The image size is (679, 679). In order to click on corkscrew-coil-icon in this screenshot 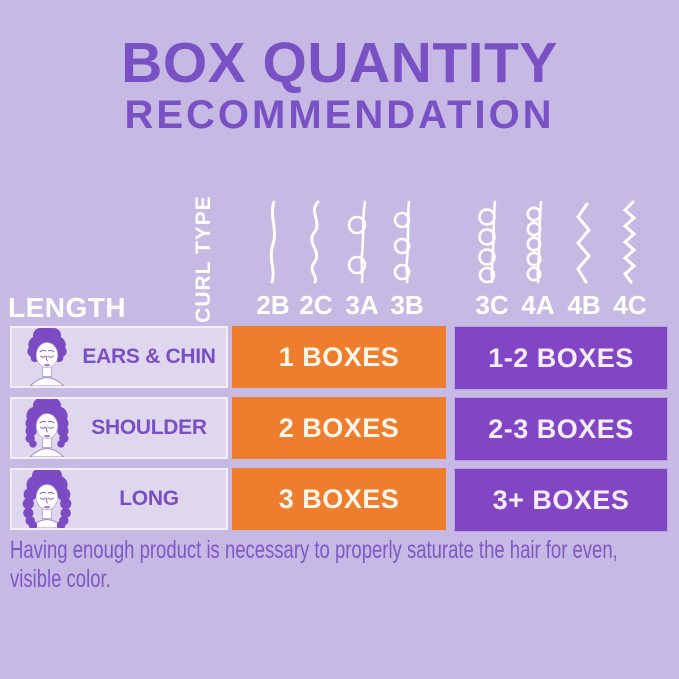, I will do `click(487, 242)`.